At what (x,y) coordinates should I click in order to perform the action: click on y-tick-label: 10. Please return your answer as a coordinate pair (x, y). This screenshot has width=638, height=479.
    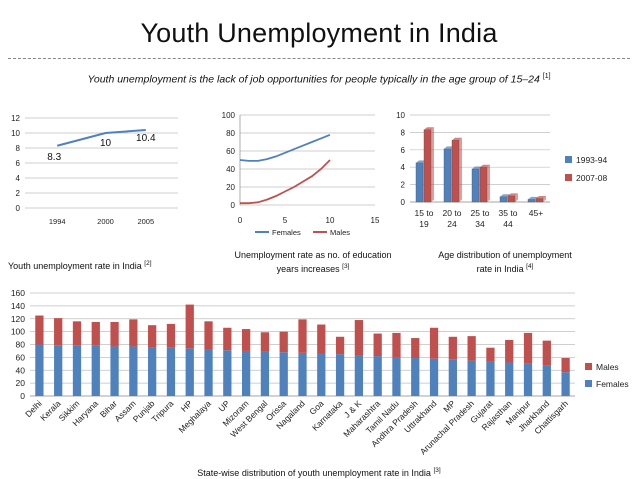
    Looking at the image, I should click on (15, 133).